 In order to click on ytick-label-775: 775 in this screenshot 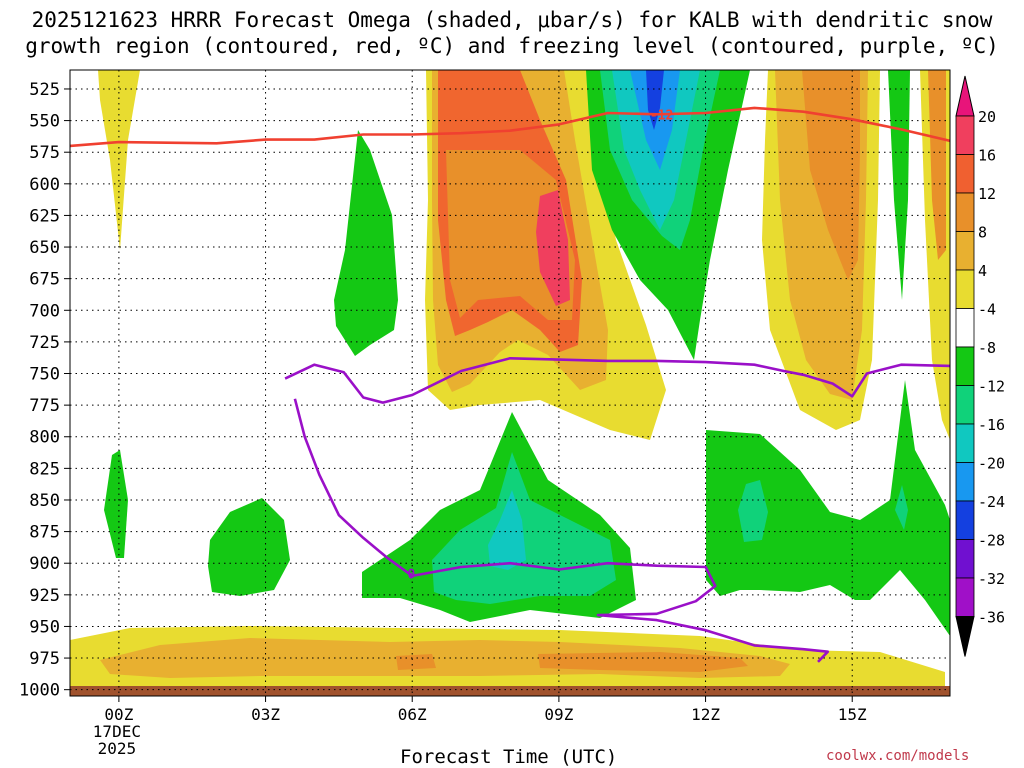, I will do `click(44, 406)`.